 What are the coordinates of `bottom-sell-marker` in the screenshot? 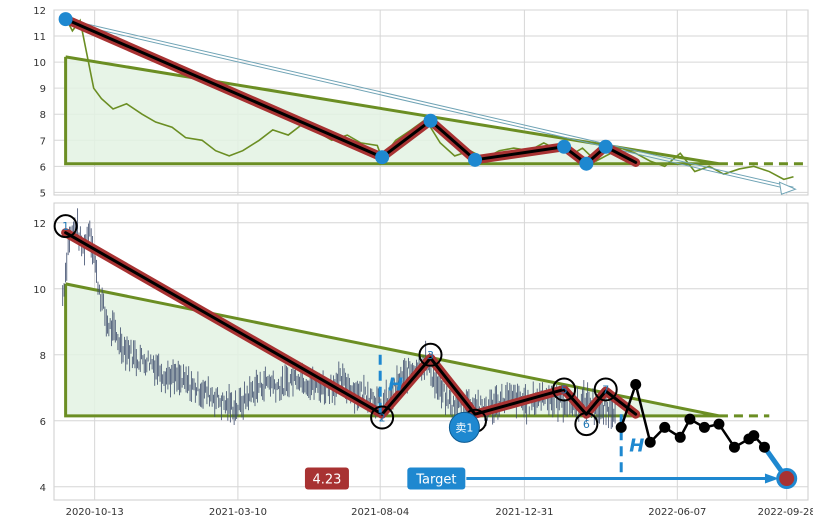 It's located at (464, 427).